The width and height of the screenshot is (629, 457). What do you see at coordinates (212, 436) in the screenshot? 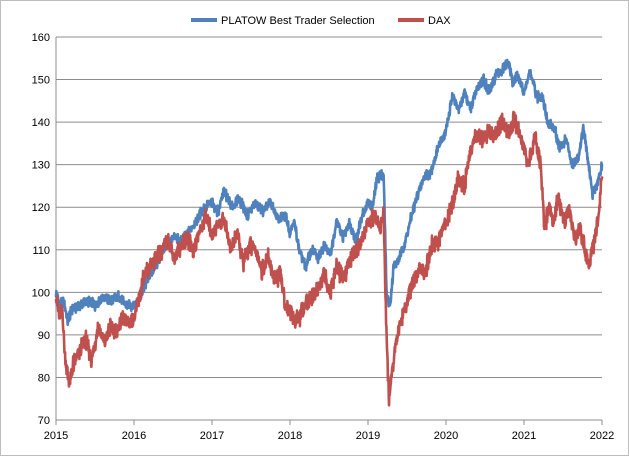
I see `x-tick-label: 2017` at bounding box center [212, 436].